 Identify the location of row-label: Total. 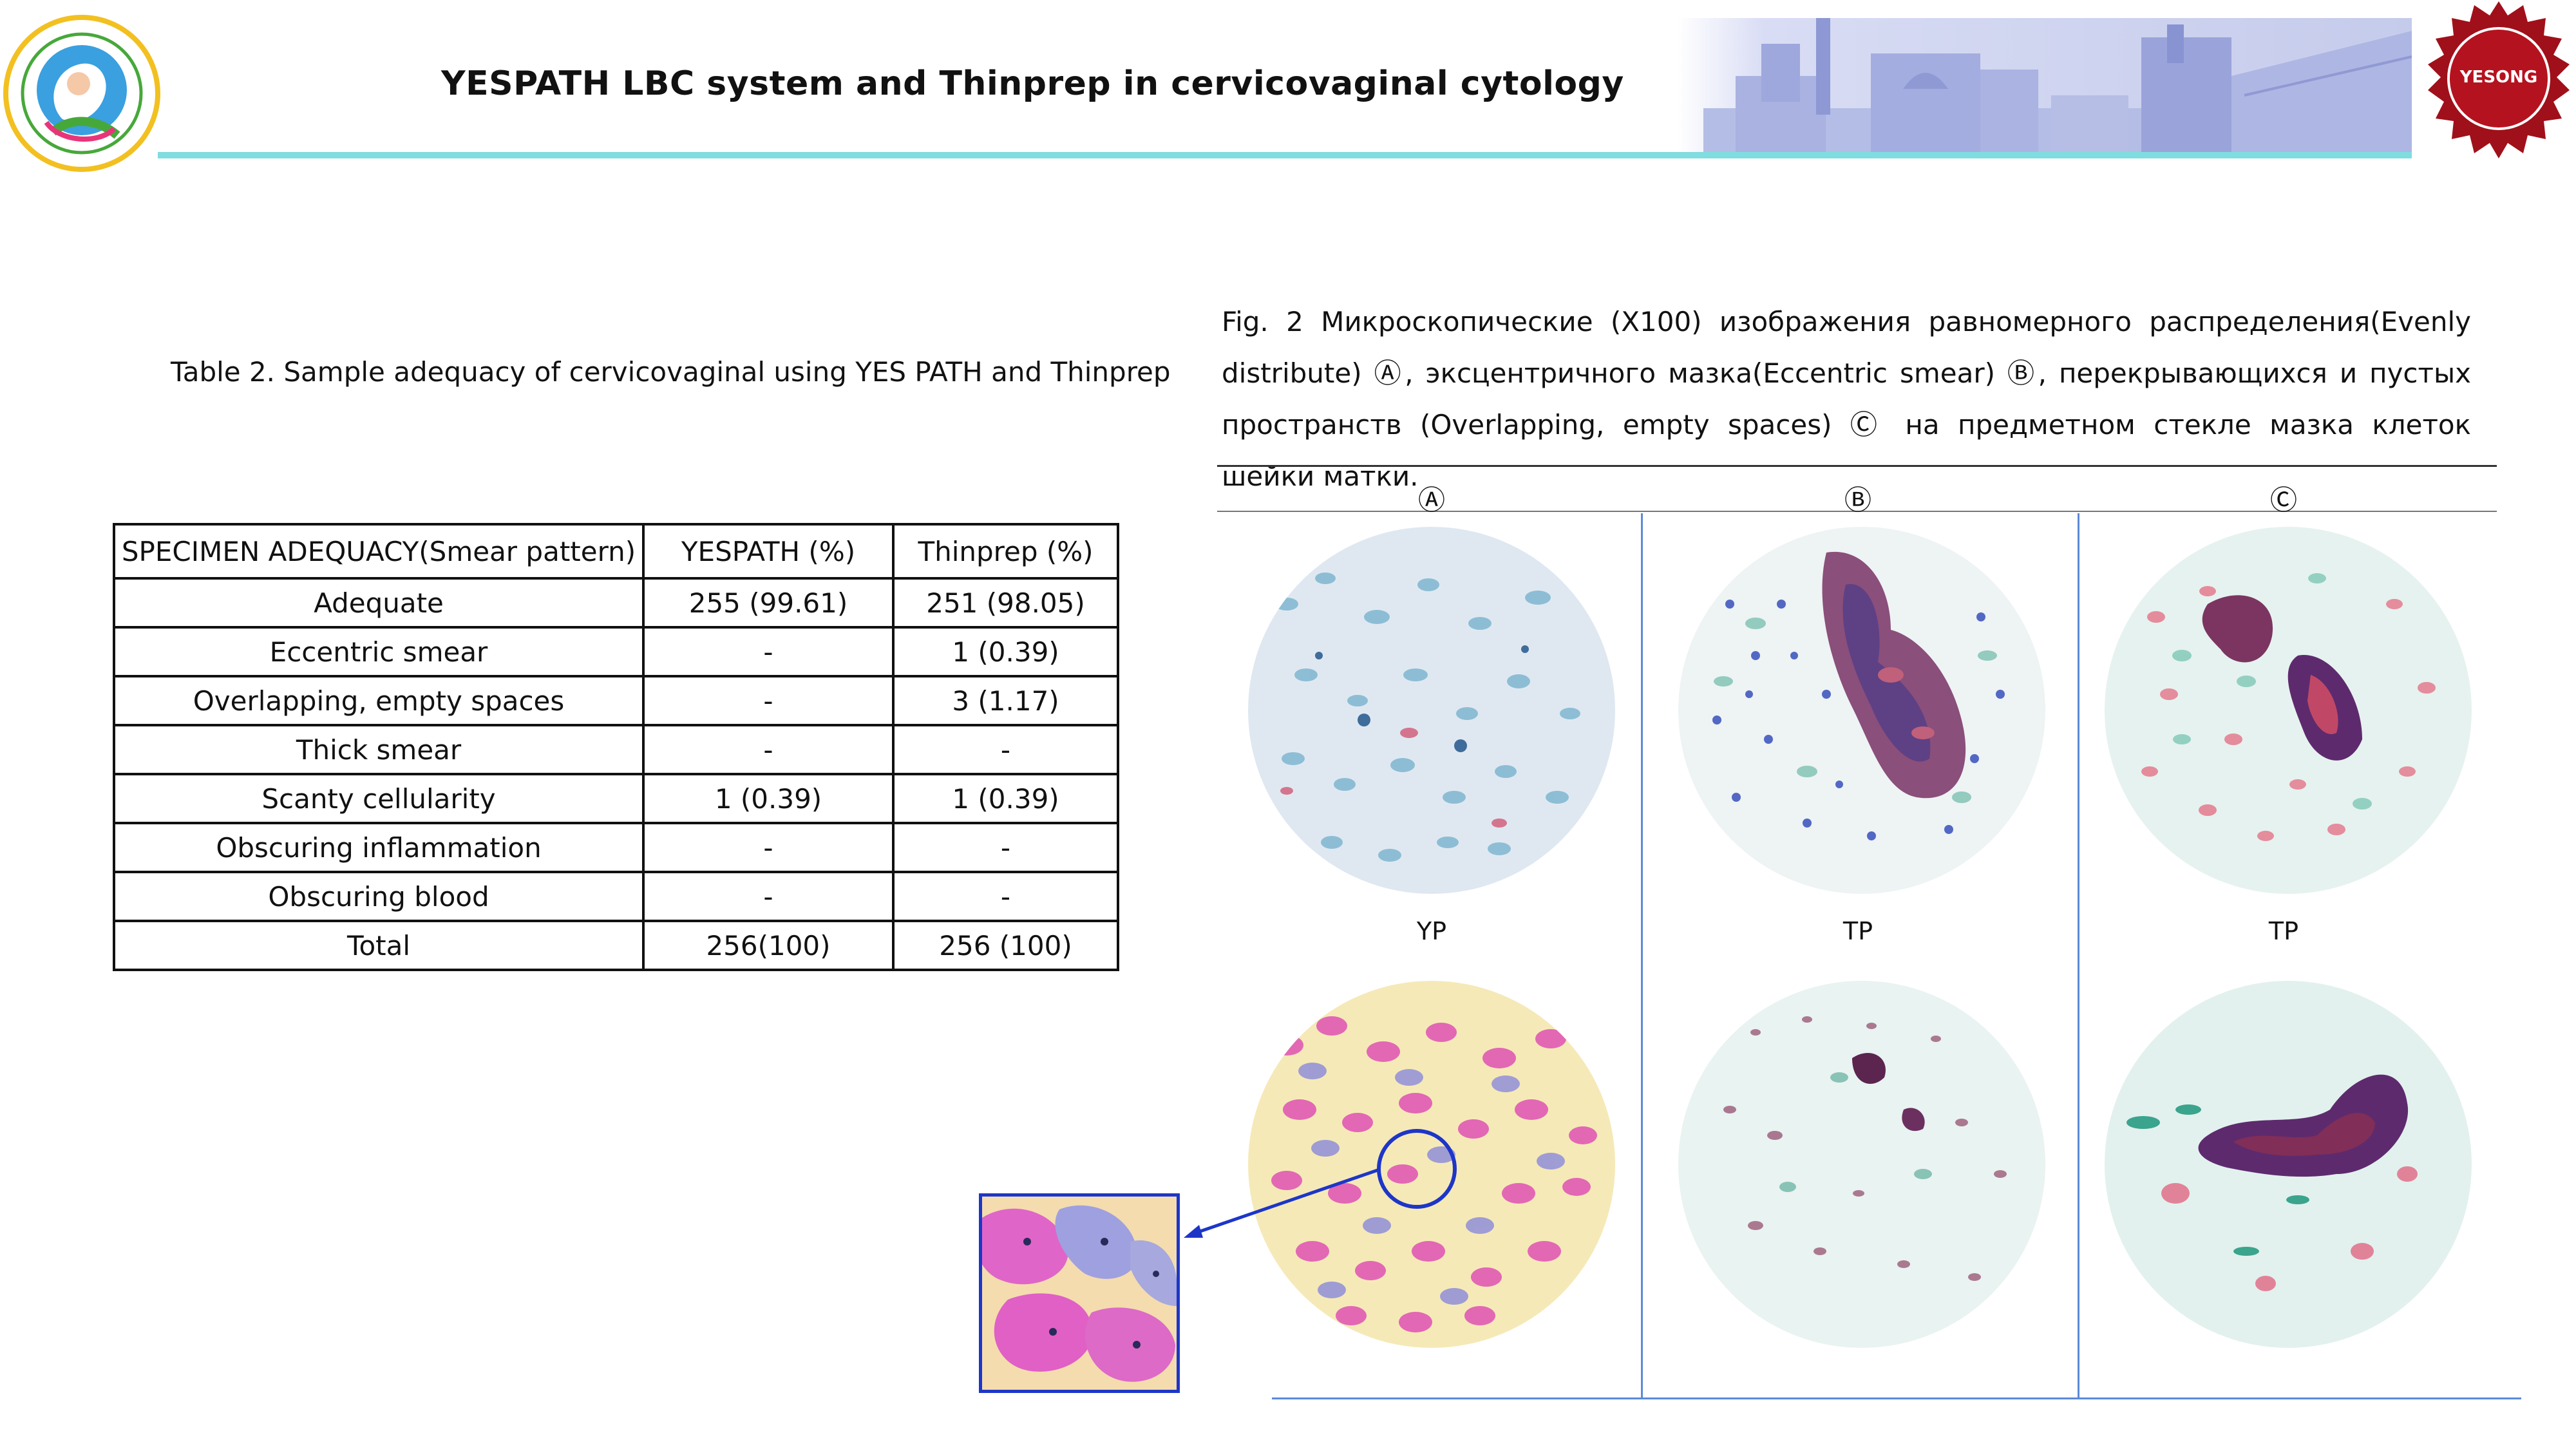
(379, 945).